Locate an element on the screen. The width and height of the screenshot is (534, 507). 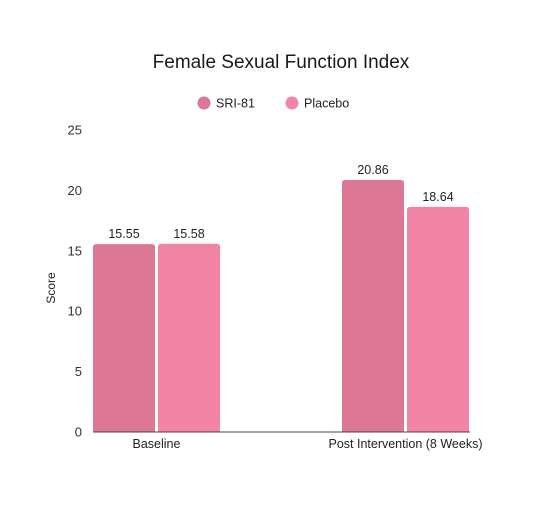
data-label: 18.64 is located at coordinates (437, 197).